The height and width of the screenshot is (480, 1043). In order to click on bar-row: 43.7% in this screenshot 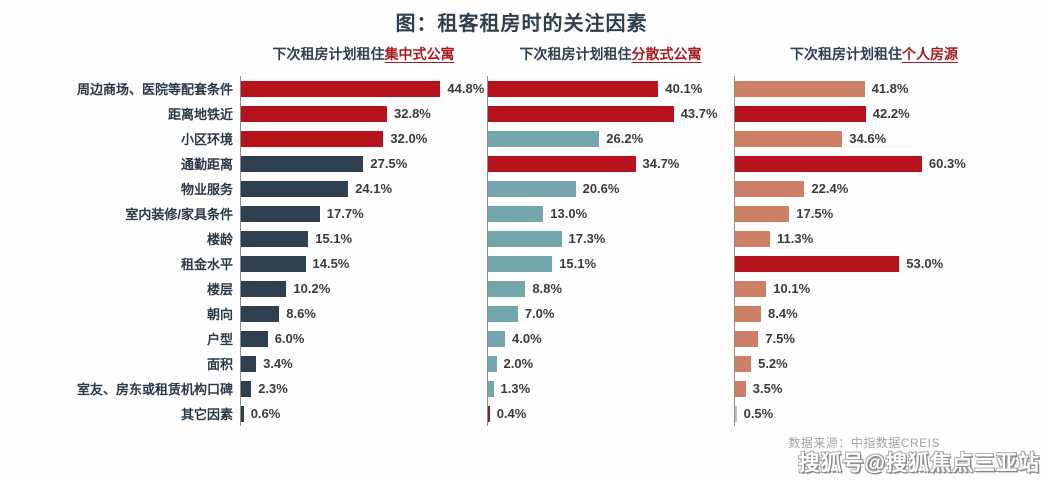, I will do `click(611, 113)`.